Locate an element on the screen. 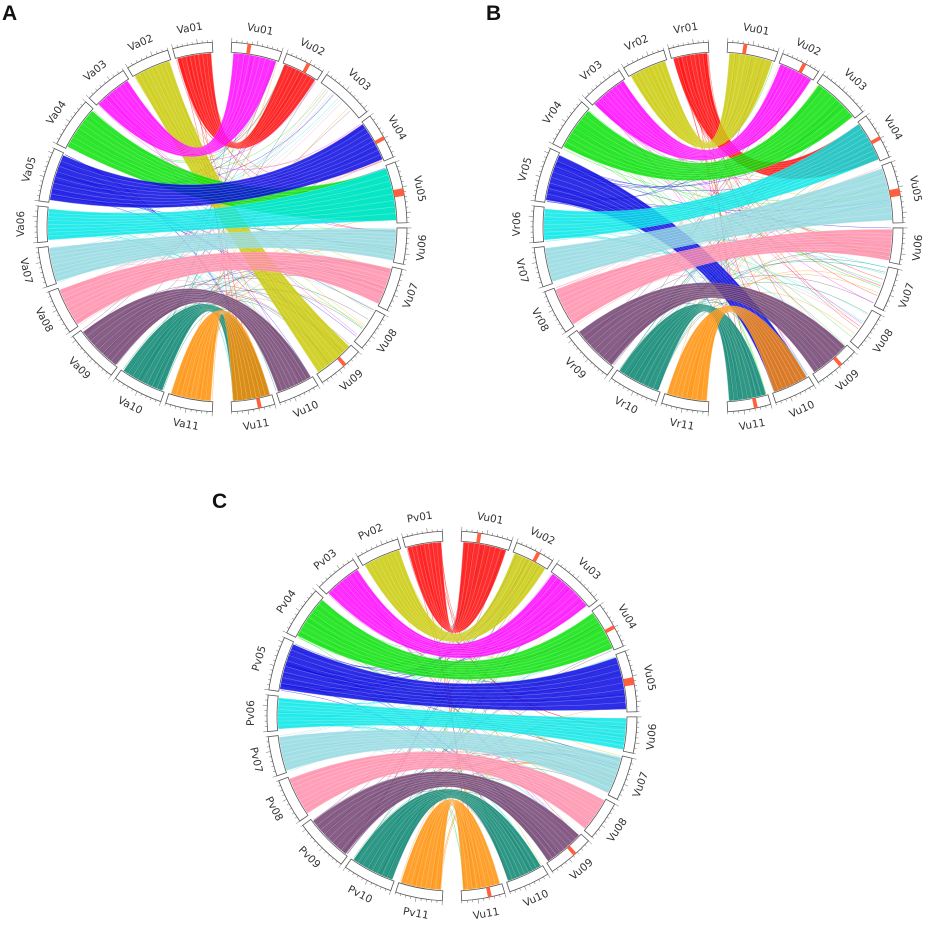 The image size is (941, 933). chromosome-label: Pv05 is located at coordinates (259, 658).